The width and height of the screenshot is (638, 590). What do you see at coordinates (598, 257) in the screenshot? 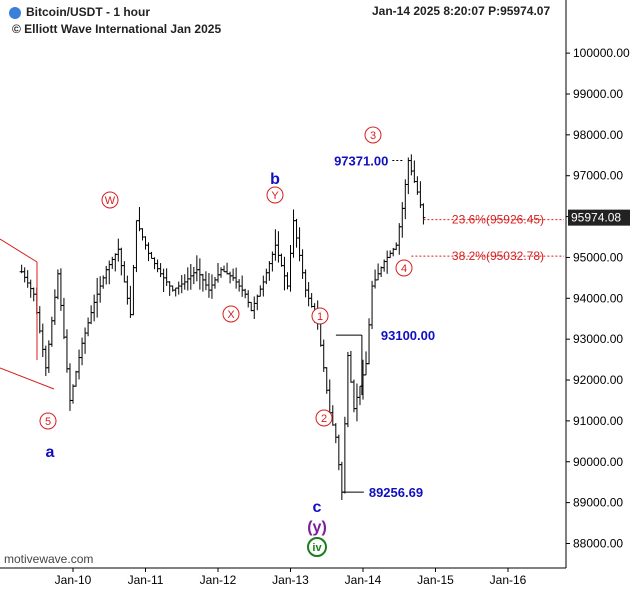
I see `price-axis-tick-label: 95000.00` at bounding box center [598, 257].